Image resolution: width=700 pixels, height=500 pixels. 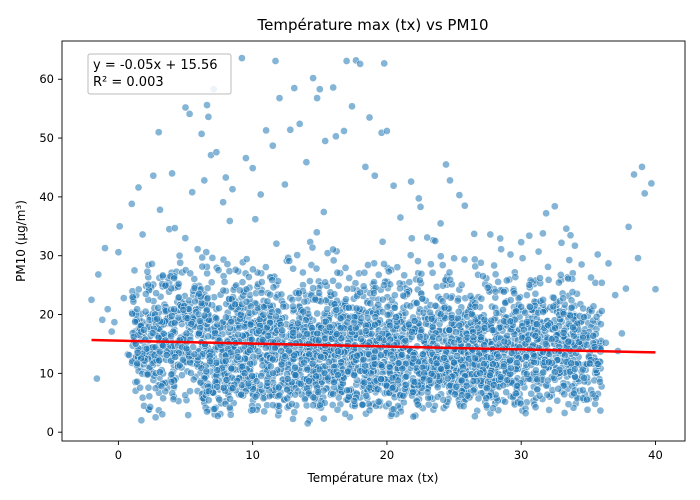 What do you see at coordinates (46, 315) in the screenshot?
I see `y-tick-label: 20` at bounding box center [46, 315].